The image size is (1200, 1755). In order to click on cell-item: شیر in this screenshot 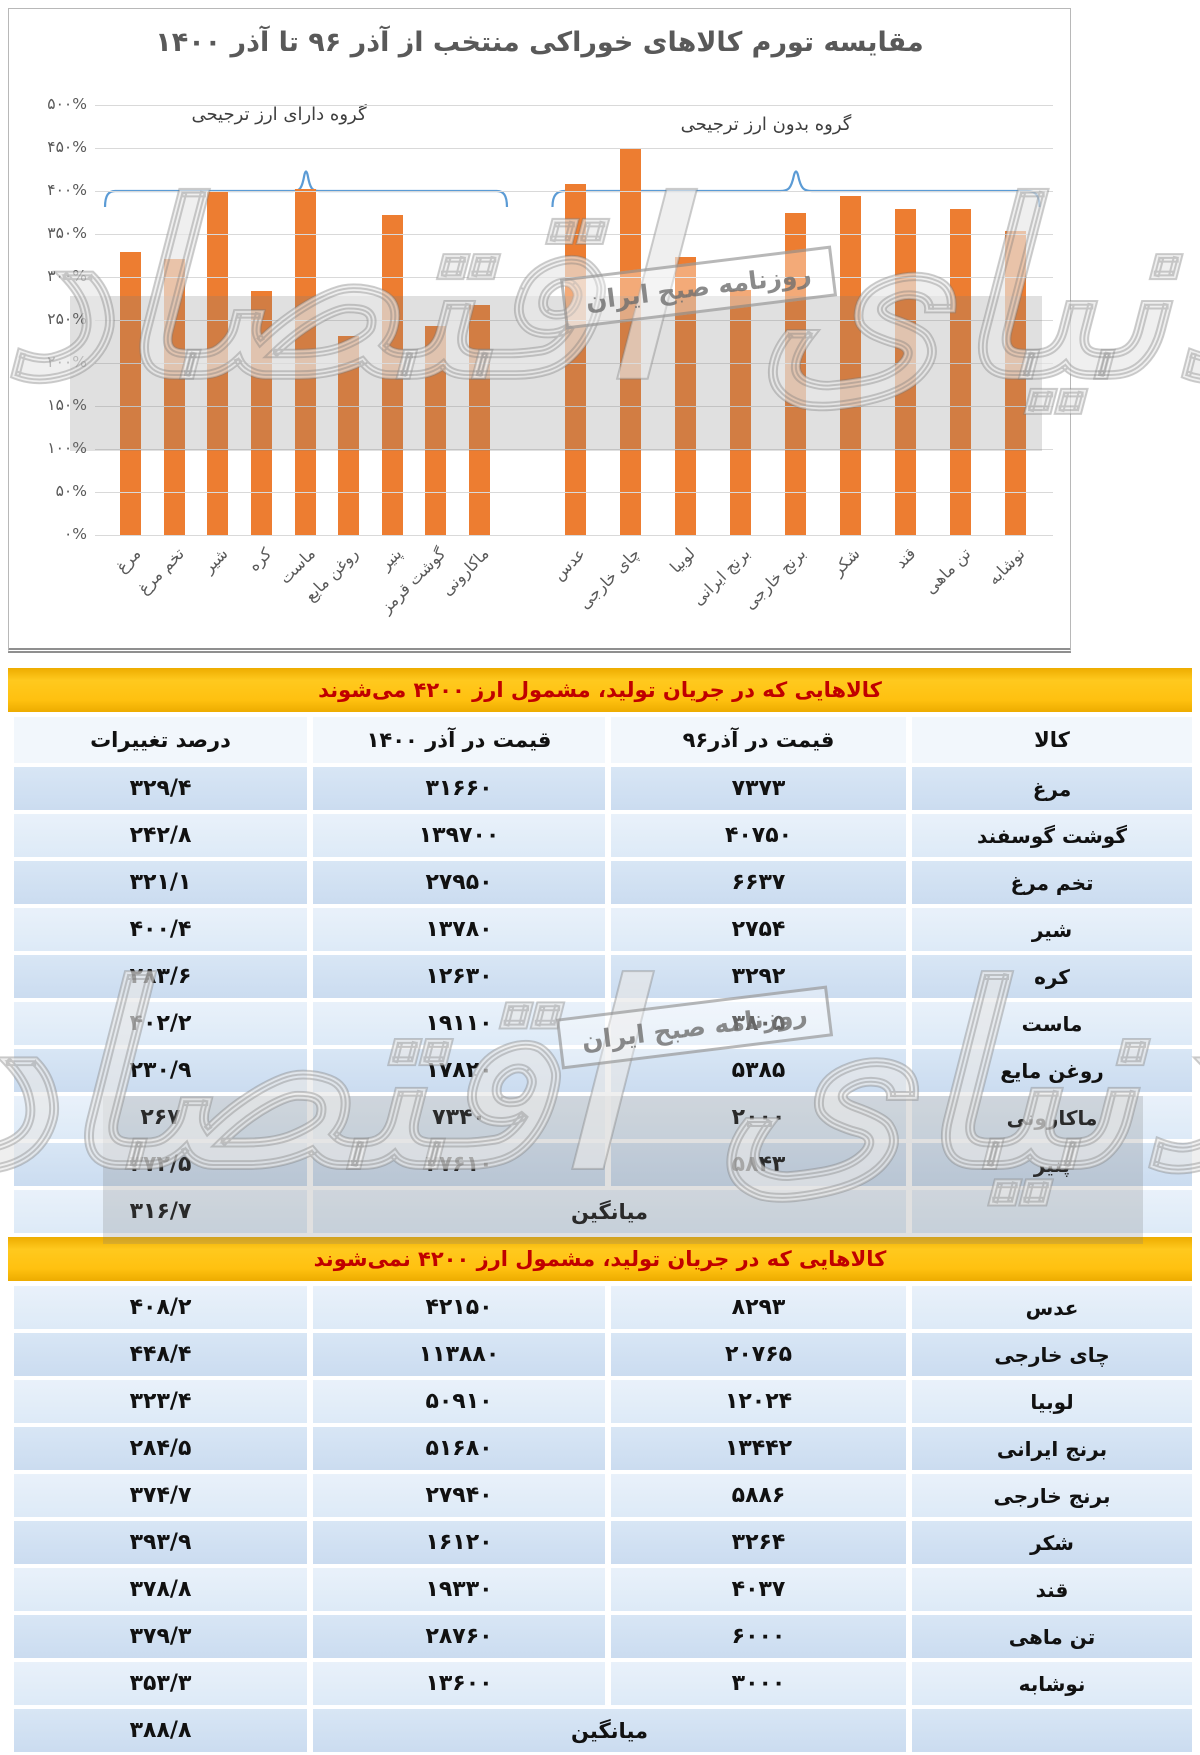, I will do `click(1052, 929)`.